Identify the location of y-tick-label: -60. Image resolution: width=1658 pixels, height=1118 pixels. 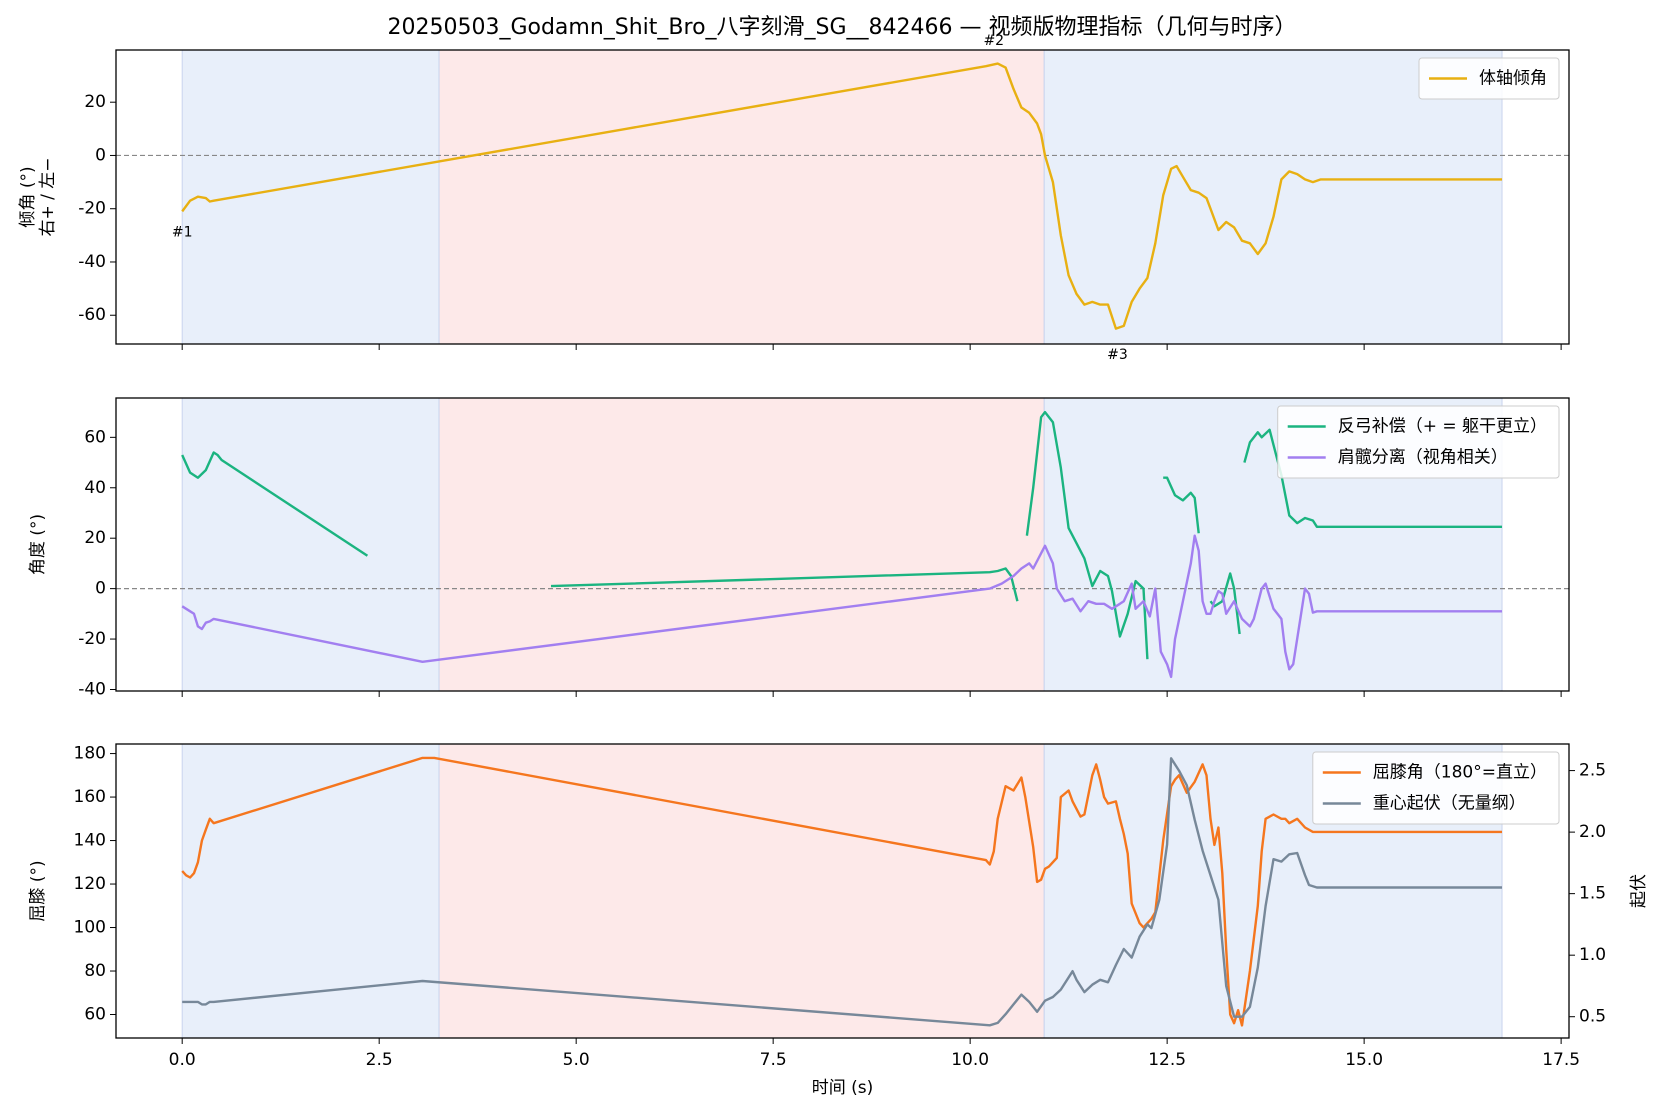
(92, 315).